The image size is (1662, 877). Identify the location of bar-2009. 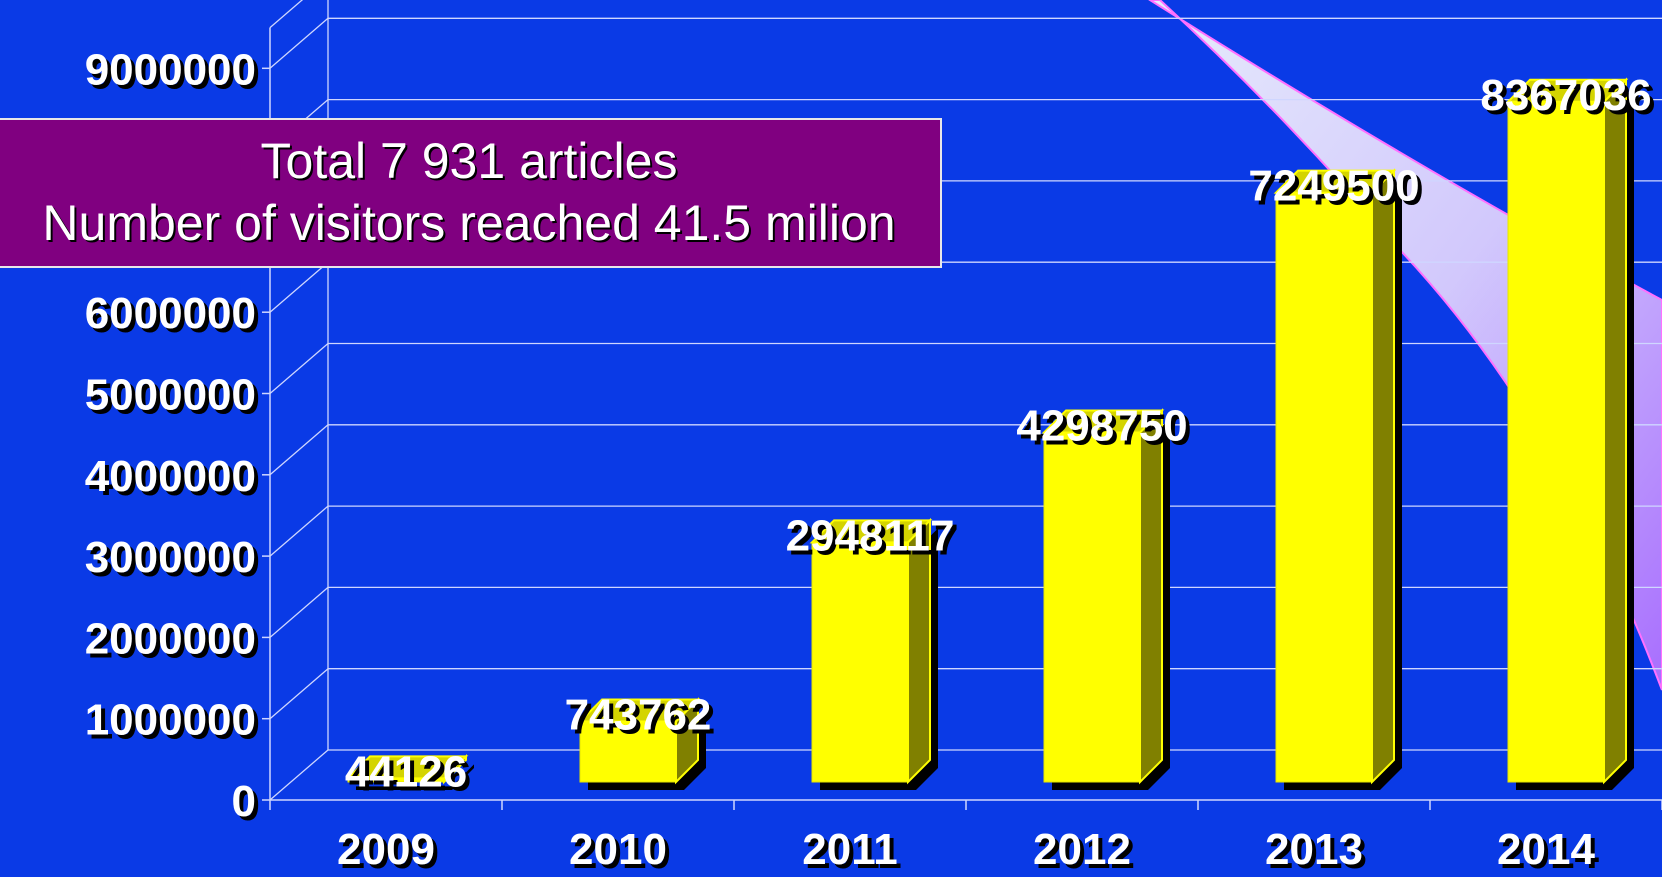
(409, 771).